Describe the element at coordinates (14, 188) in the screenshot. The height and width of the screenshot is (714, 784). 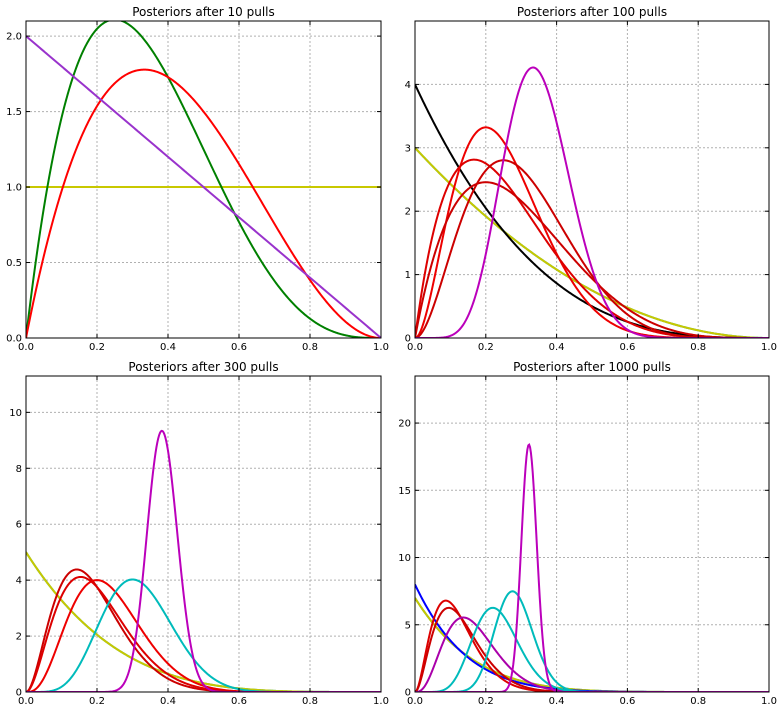
I see `y-tick-label: 1.0` at that location.